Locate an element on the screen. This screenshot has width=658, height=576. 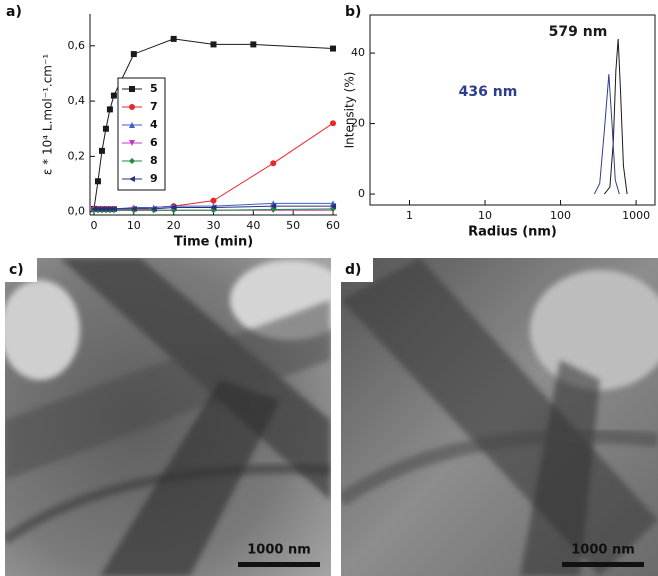
x-tick-label: 30 is located at coordinates (214, 225).